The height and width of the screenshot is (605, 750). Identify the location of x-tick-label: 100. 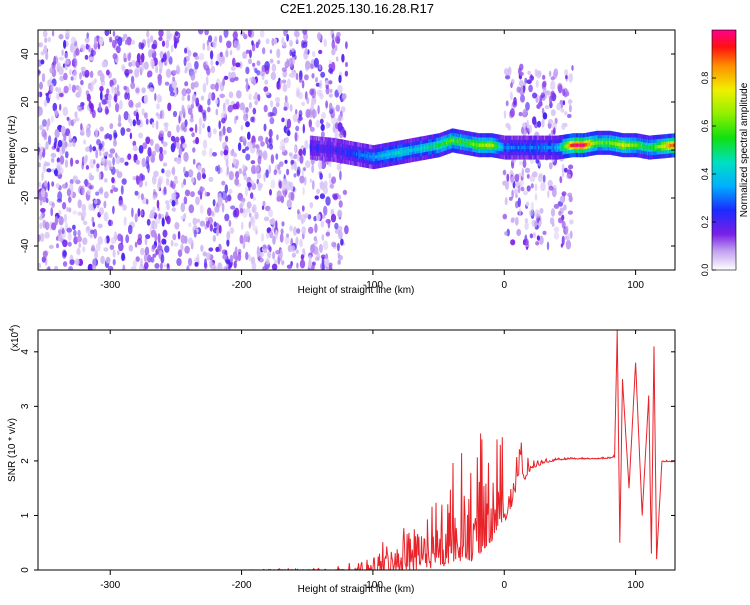
(635, 285).